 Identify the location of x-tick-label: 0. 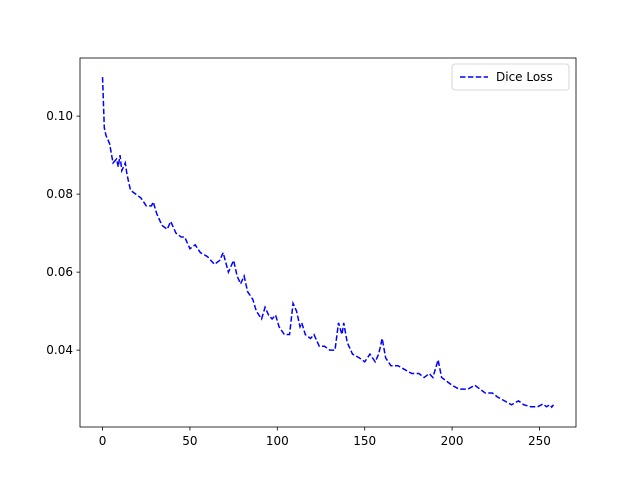
(103, 441).